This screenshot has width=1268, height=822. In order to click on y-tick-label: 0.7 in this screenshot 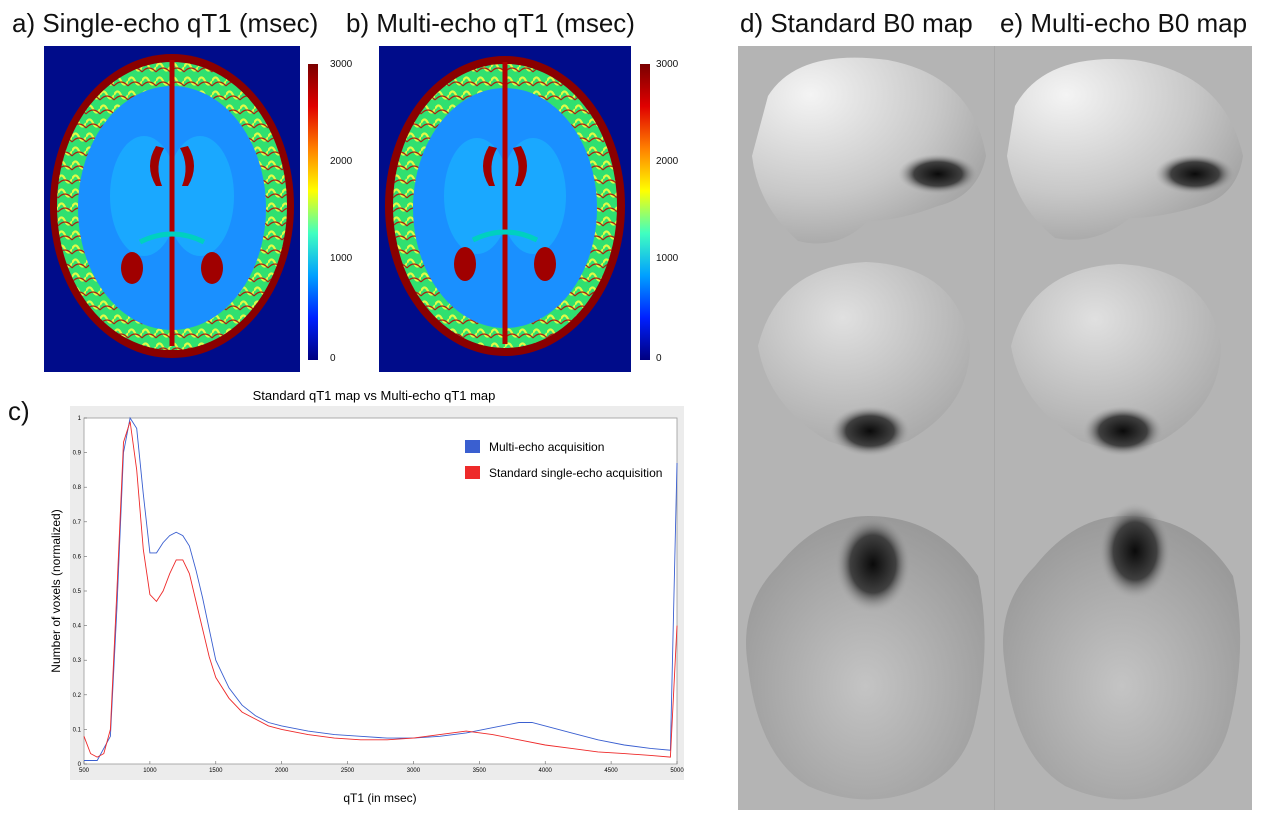, I will do `click(77, 523)`.